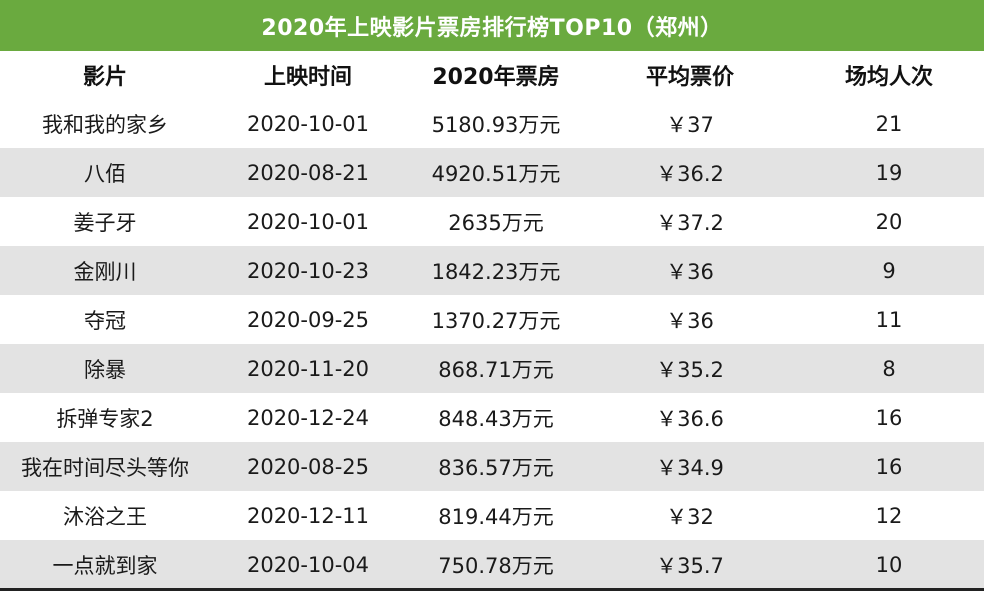 This screenshot has height=592, width=984. Describe the element at coordinates (492, 589) in the screenshot. I see `table-bottom-border` at that location.